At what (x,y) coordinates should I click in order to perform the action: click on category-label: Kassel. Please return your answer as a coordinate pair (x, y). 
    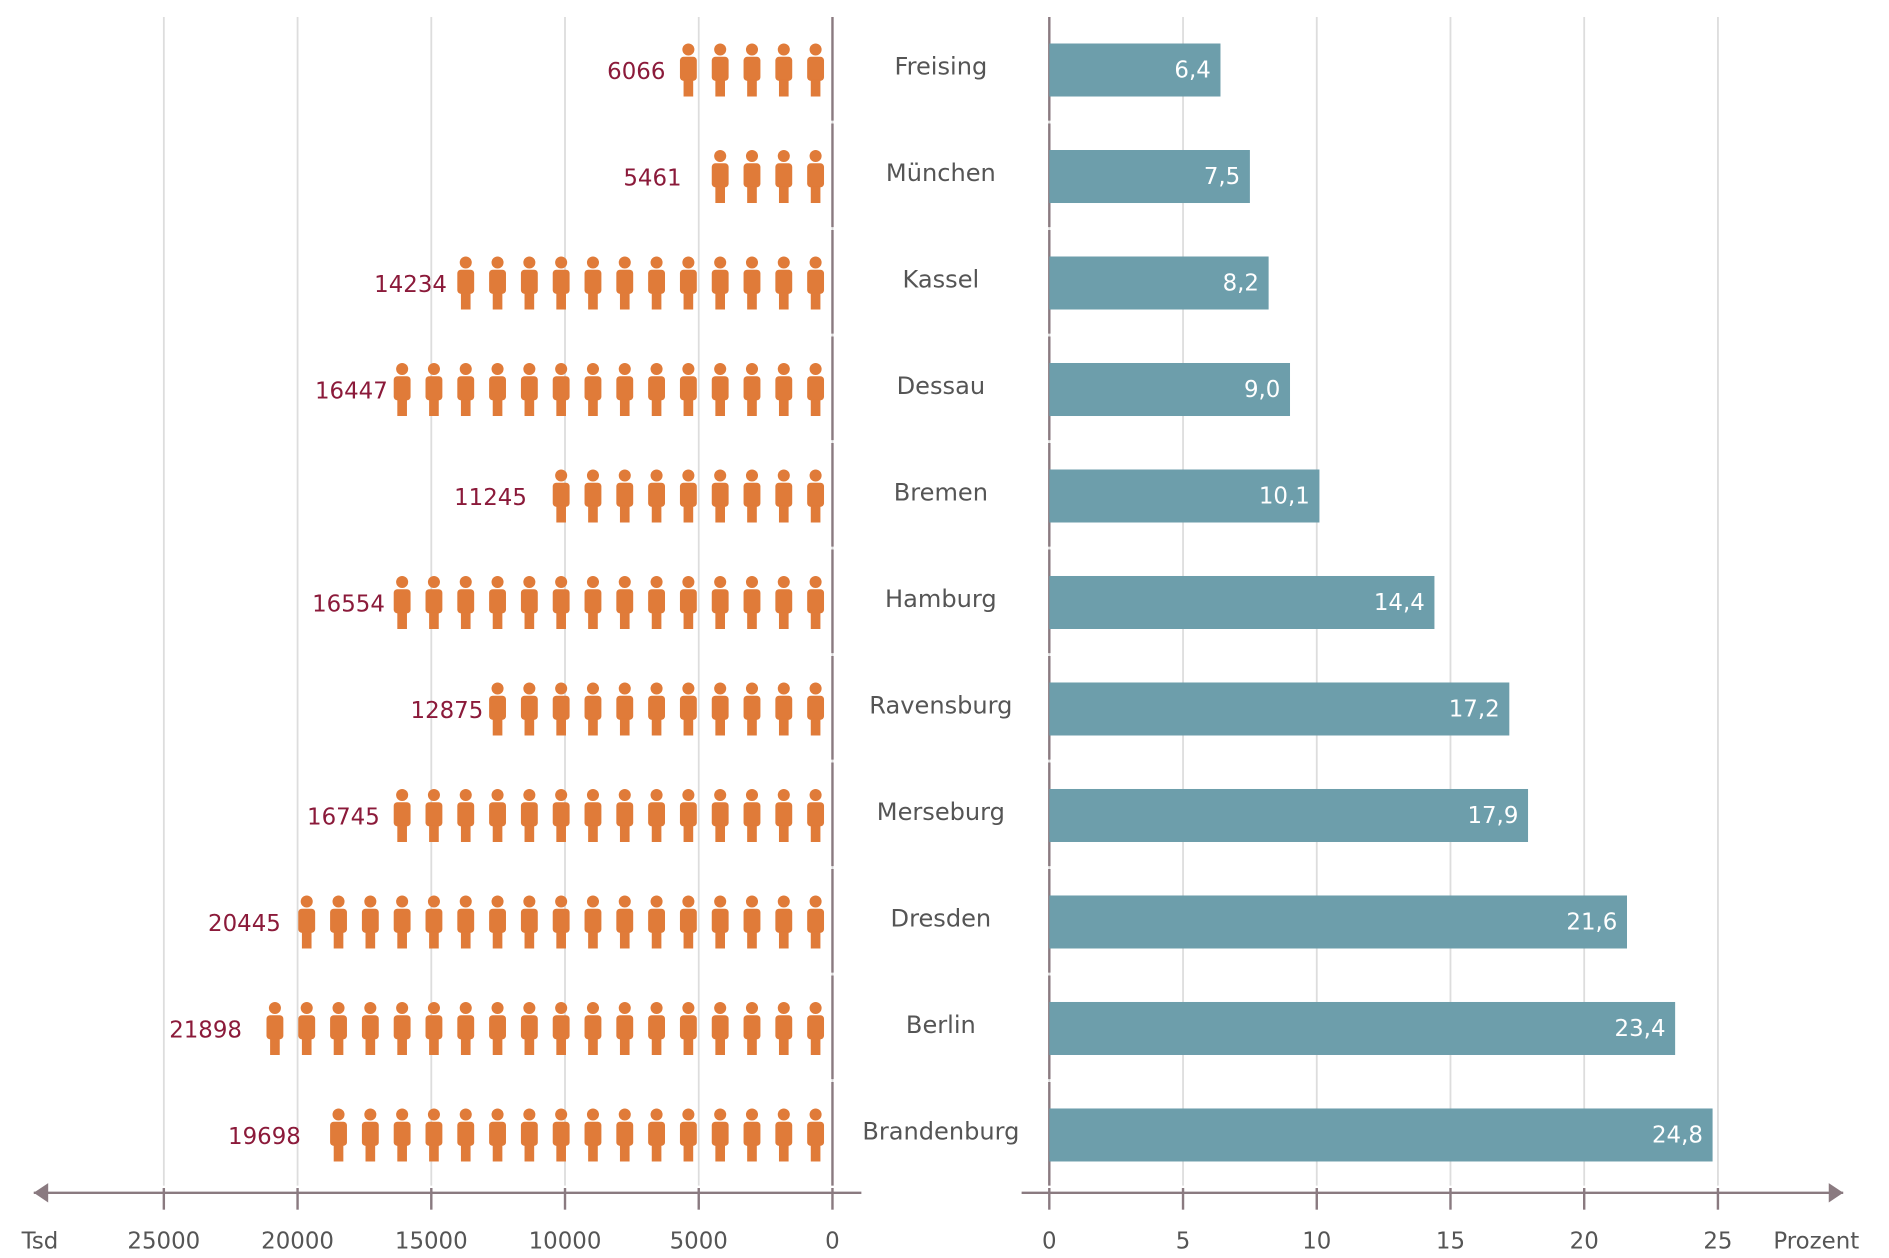
    Looking at the image, I should click on (941, 280).